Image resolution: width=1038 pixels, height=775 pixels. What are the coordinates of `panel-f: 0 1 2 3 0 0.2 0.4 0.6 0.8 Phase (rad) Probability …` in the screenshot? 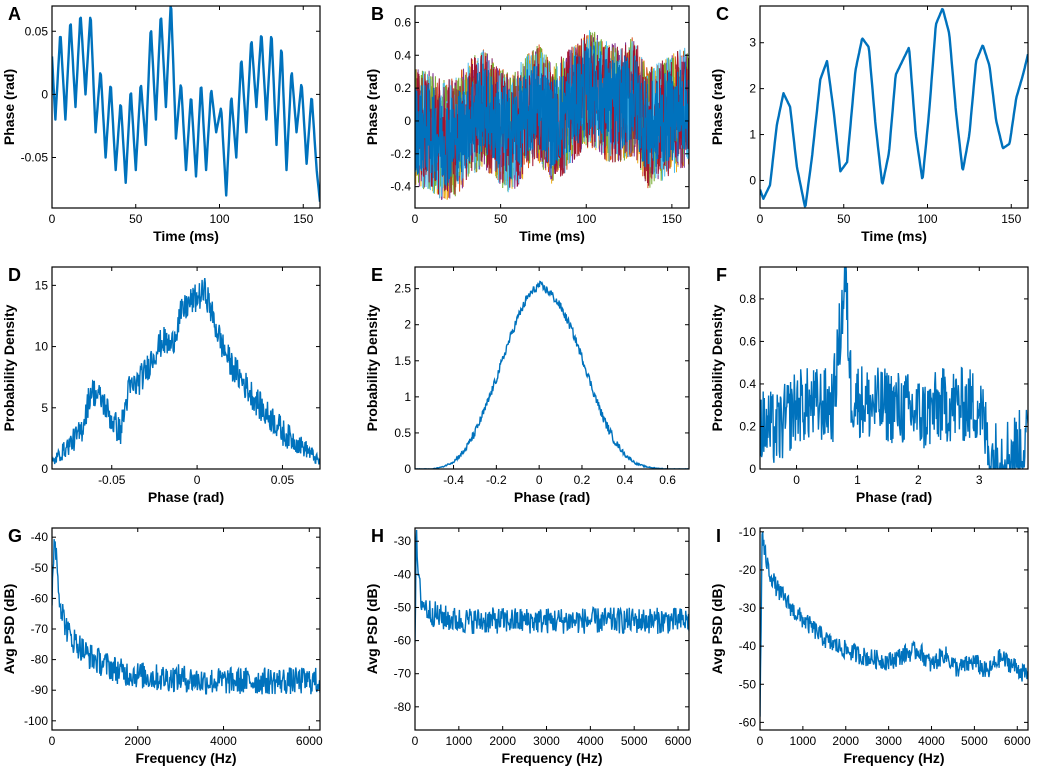 It's located at (869, 385).